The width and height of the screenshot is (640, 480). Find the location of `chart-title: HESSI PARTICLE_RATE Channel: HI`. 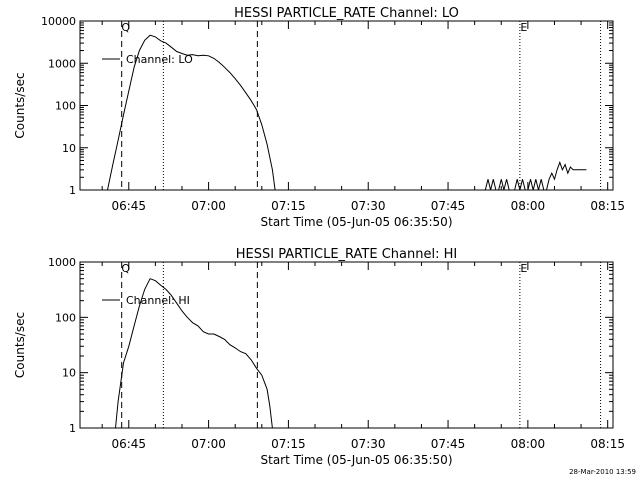

chart-title: HESSI PARTICLE_RATE Channel: HI is located at coordinates (346, 254).